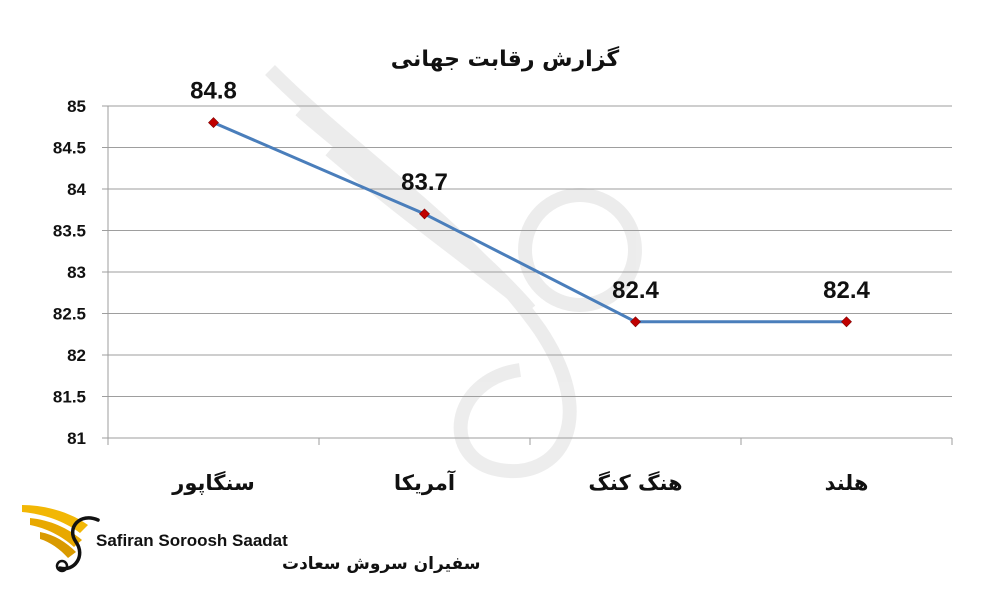 This screenshot has width=1000, height=600. Describe the element at coordinates (76, 355) in the screenshot. I see `y-tick-label: 82` at that location.